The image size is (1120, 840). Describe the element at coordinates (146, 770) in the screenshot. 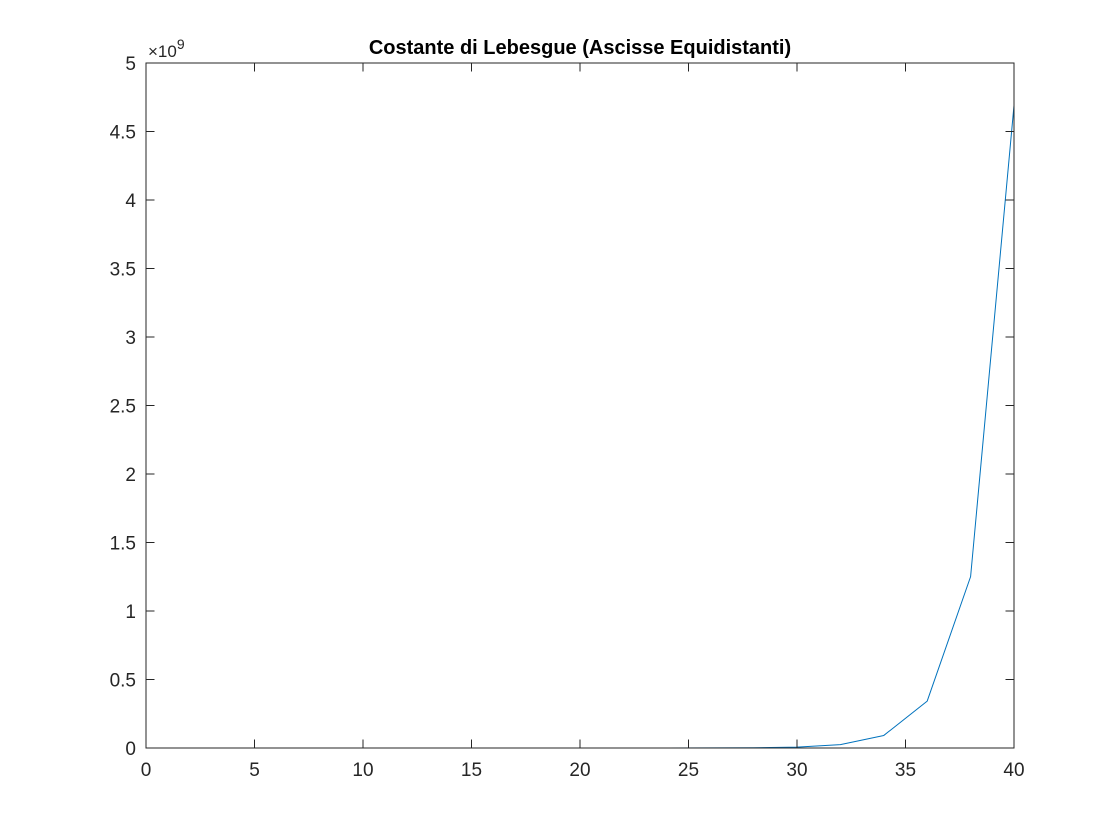

I see `x-tick-label: 0` at that location.